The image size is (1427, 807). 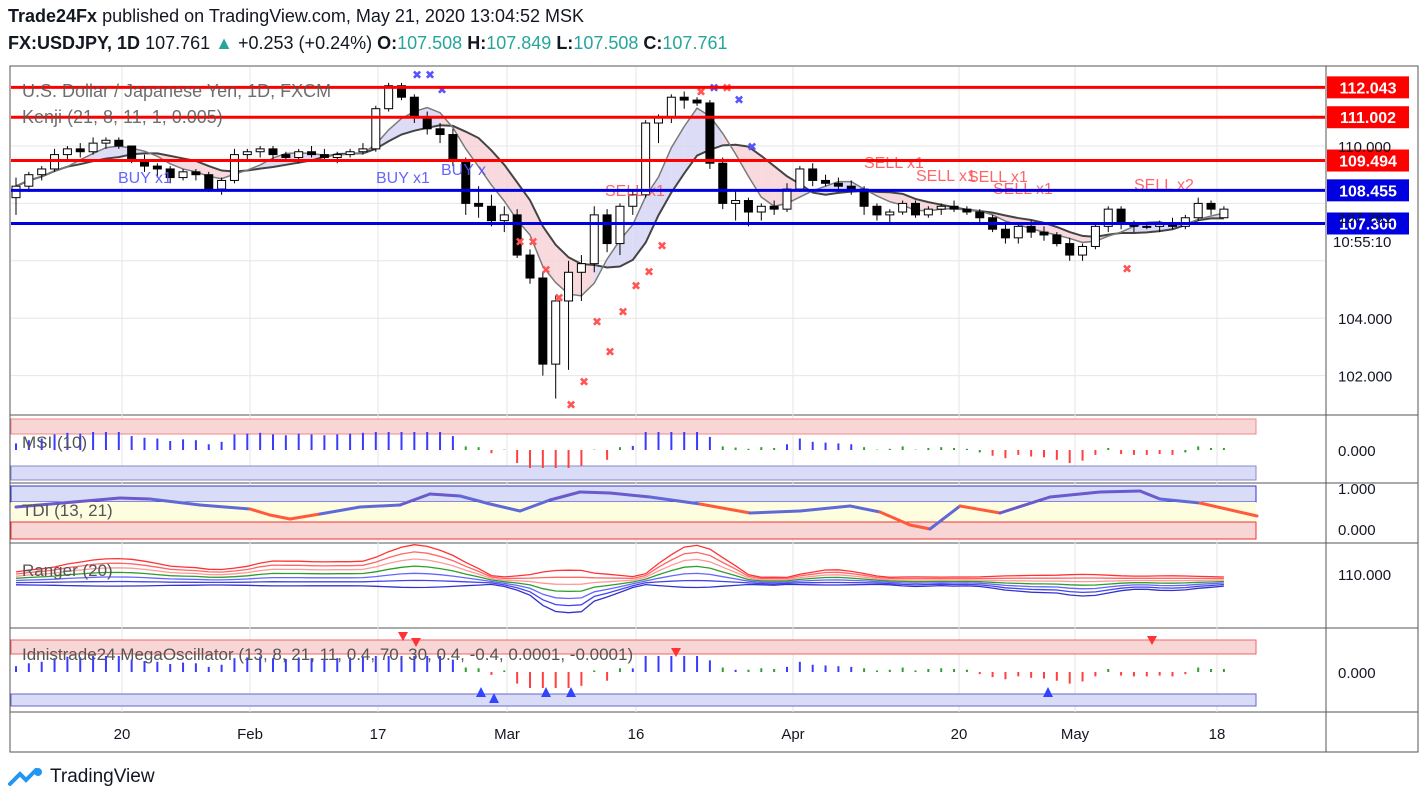 What do you see at coordinates (1368, 117) in the screenshot?
I see `level-price-tag` at bounding box center [1368, 117].